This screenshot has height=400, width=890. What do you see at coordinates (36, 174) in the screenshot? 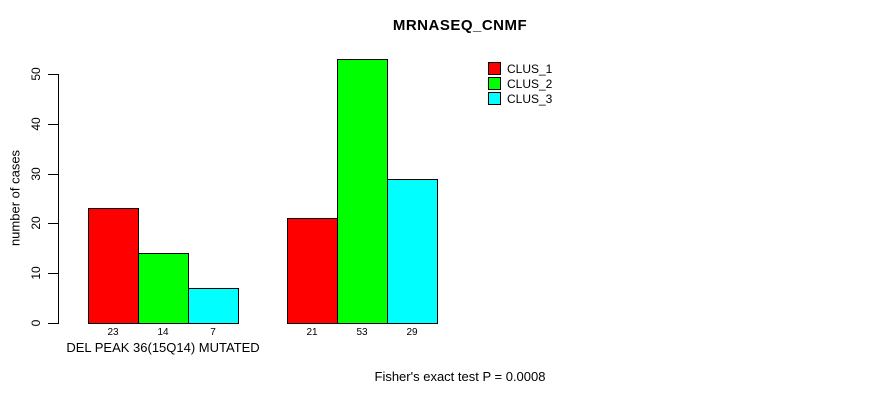
I see `y-tick-label: 30` at bounding box center [36, 174].